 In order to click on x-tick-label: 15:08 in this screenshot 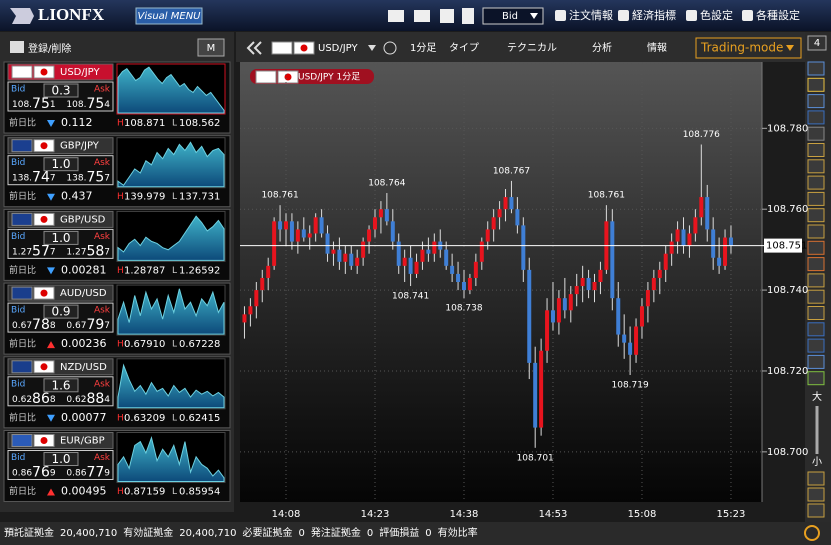, I will do `click(642, 514)`.